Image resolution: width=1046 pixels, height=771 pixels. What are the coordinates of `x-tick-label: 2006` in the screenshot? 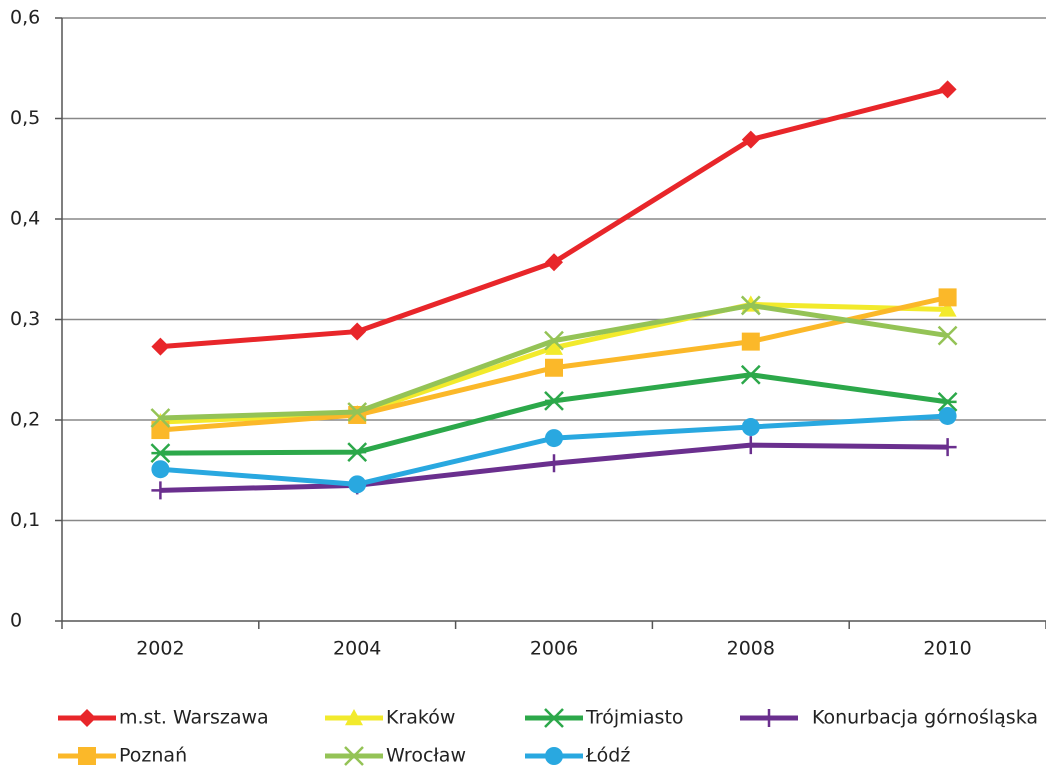 It's located at (554, 649).